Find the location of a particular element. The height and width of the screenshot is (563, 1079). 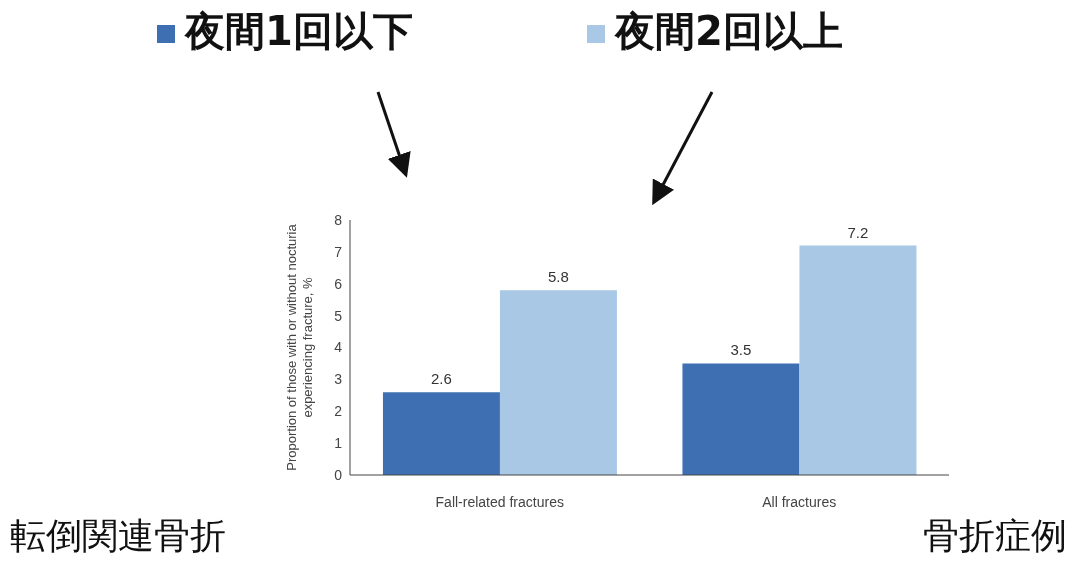

text: 転倒関連骨折 is located at coordinates (118, 536).